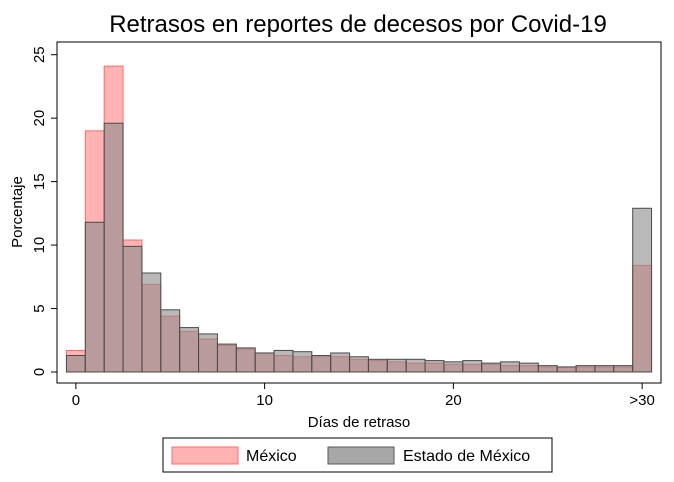 The width and height of the screenshot is (674, 482). I want to click on x-tick-label-20: 20, so click(453, 400).